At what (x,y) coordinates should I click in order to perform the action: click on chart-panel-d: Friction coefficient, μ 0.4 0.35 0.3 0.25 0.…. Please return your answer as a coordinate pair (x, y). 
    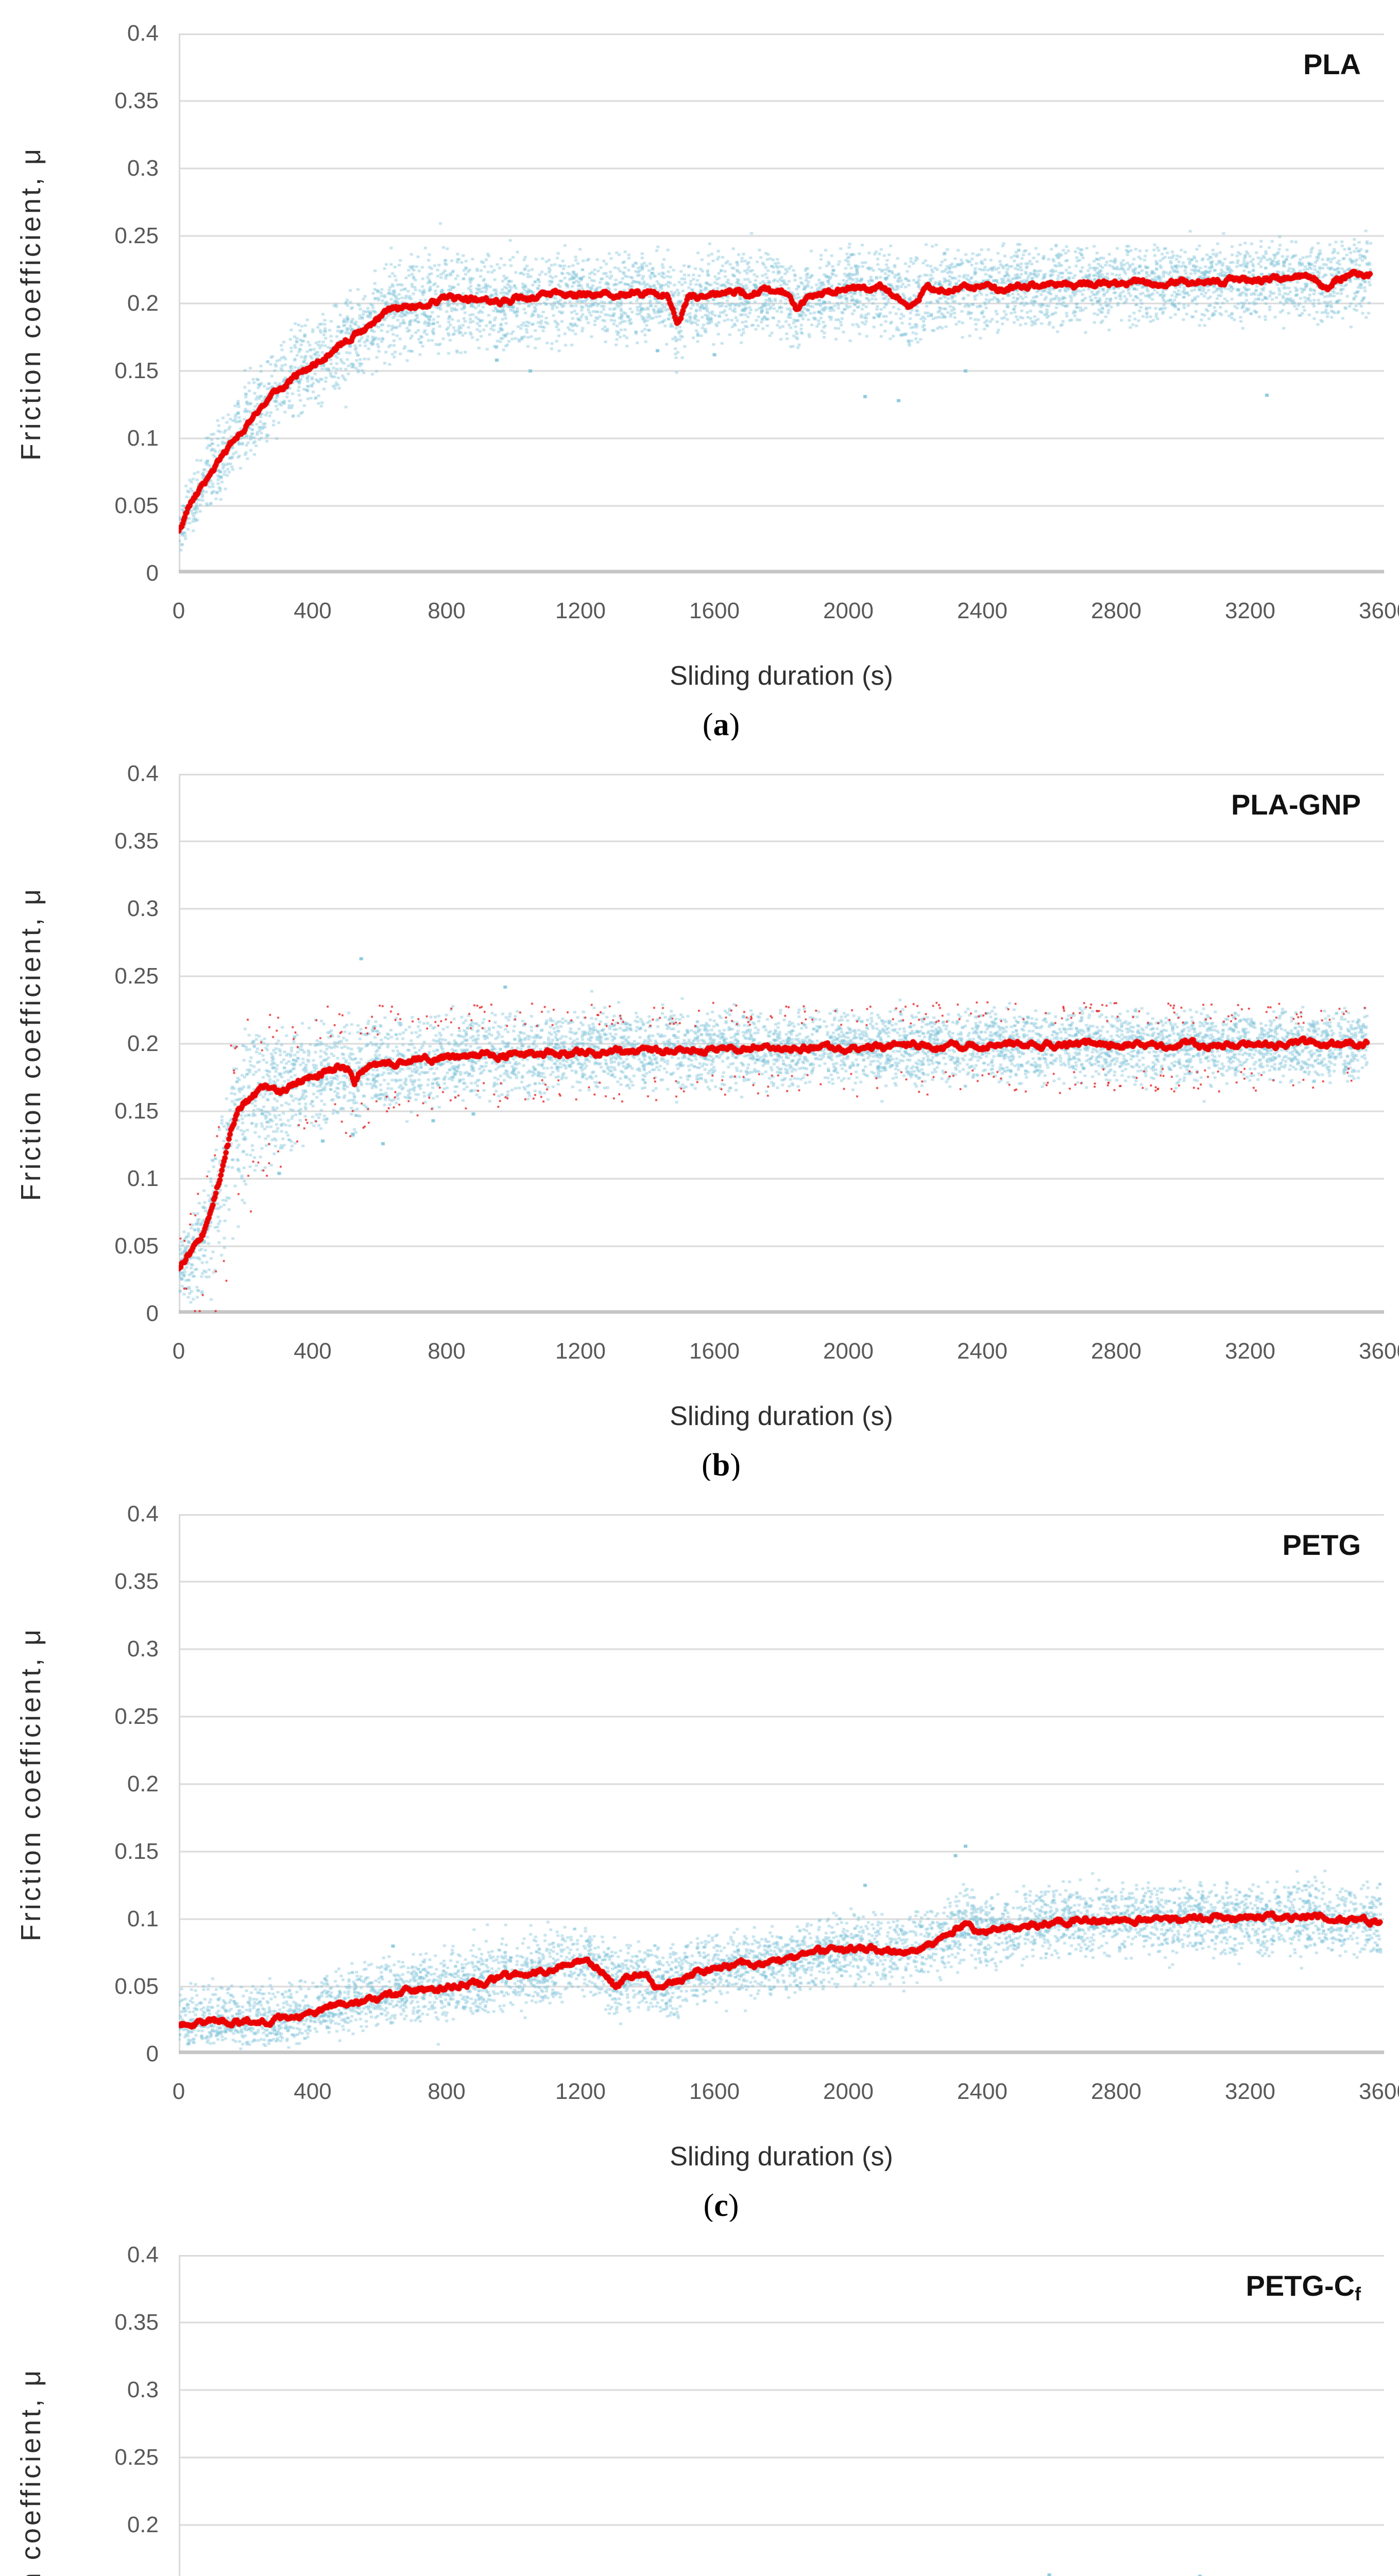
    Looking at the image, I should click on (699, 2399).